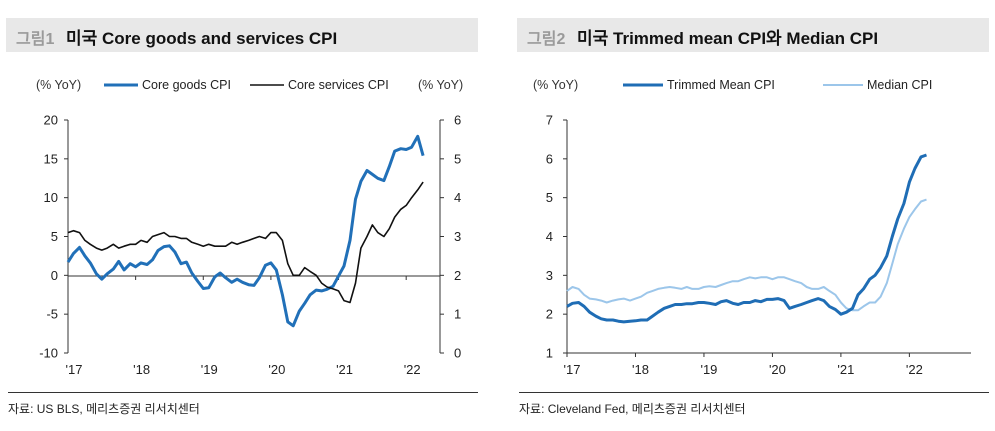  What do you see at coordinates (549, 236) in the screenshot?
I see `y-tick-label: 4` at bounding box center [549, 236].